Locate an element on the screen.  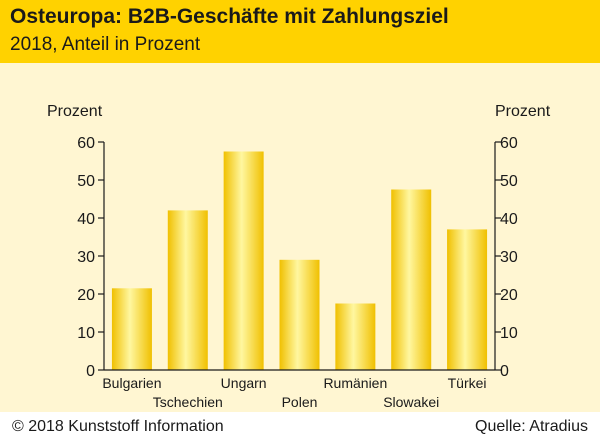
y-tick-label-right: 30 is located at coordinates (509, 257).